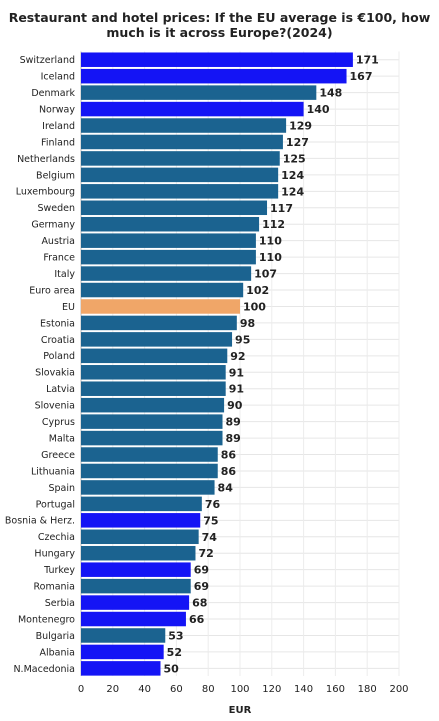 This screenshot has height=721, width=439. I want to click on x-tick-label: 160, so click(335, 689).